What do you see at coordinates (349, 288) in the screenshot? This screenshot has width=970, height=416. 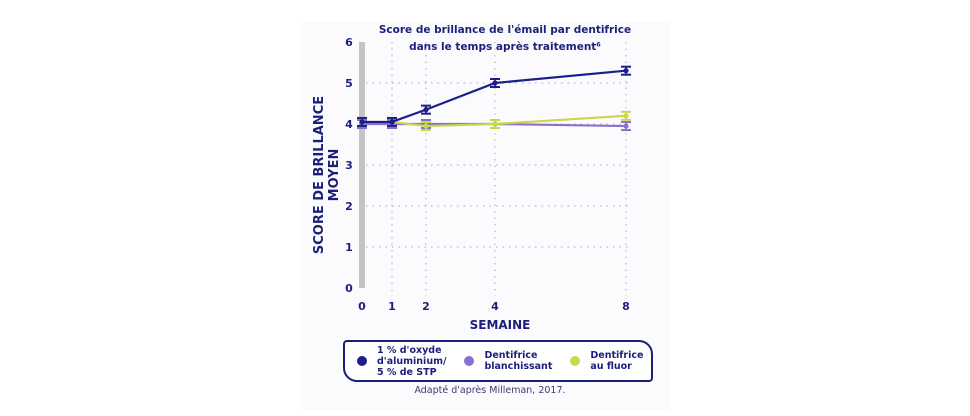 I see `y-tick-label: 0` at bounding box center [349, 288].